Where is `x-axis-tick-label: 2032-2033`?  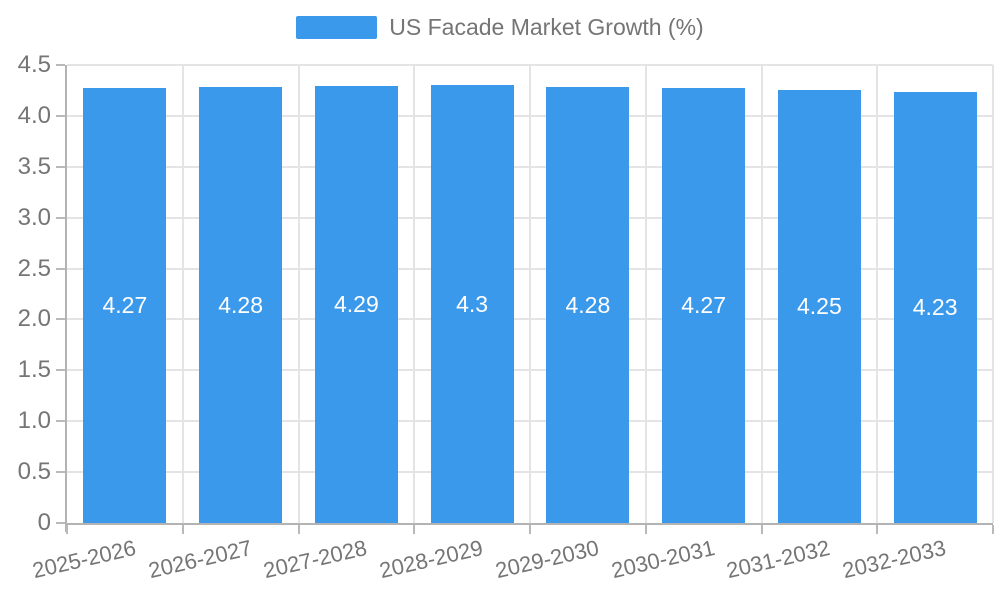 x-axis-tick-label: 2032-2033 is located at coordinates (894, 559).